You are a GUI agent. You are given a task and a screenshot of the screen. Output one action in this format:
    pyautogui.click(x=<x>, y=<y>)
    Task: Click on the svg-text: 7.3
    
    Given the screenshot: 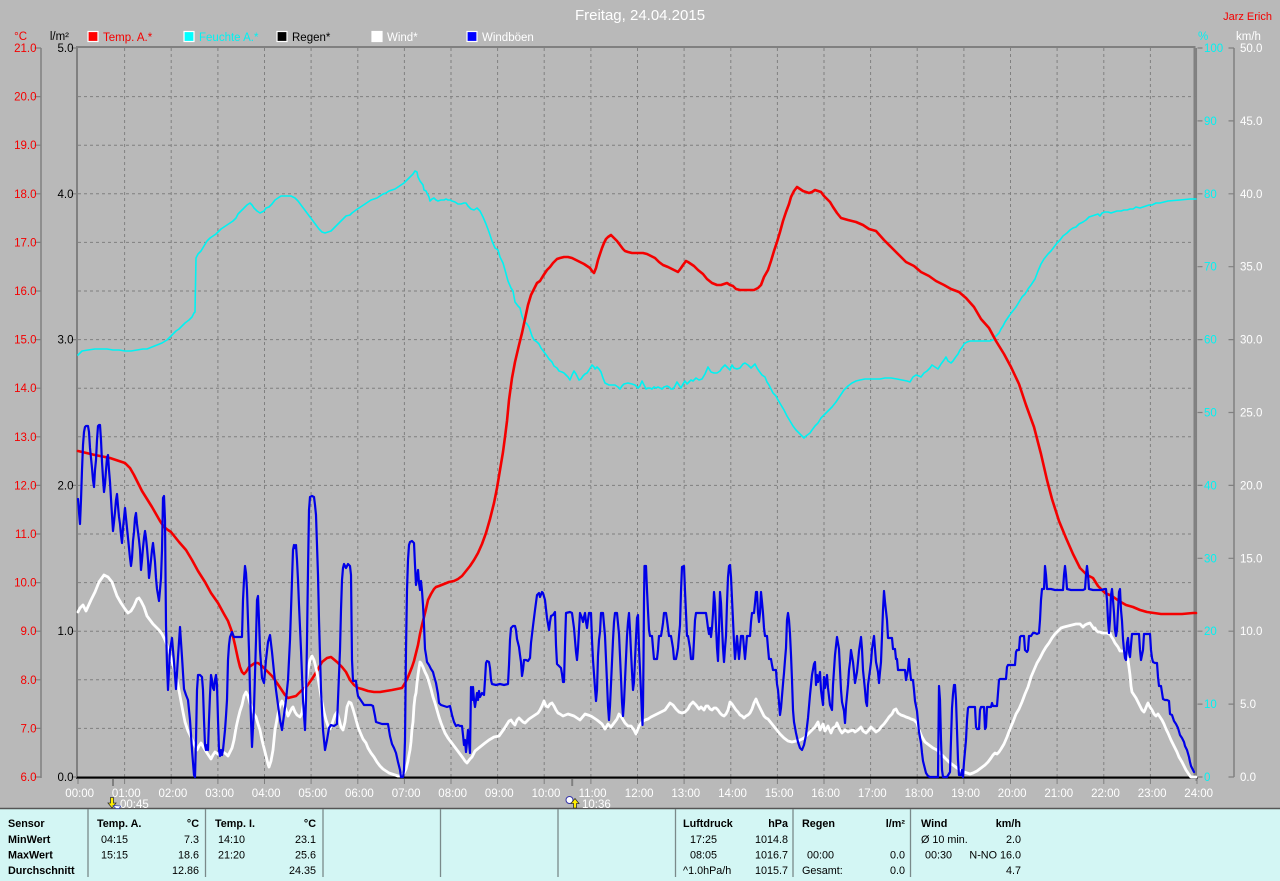 What is the action you would take?
    pyautogui.click(x=191, y=840)
    